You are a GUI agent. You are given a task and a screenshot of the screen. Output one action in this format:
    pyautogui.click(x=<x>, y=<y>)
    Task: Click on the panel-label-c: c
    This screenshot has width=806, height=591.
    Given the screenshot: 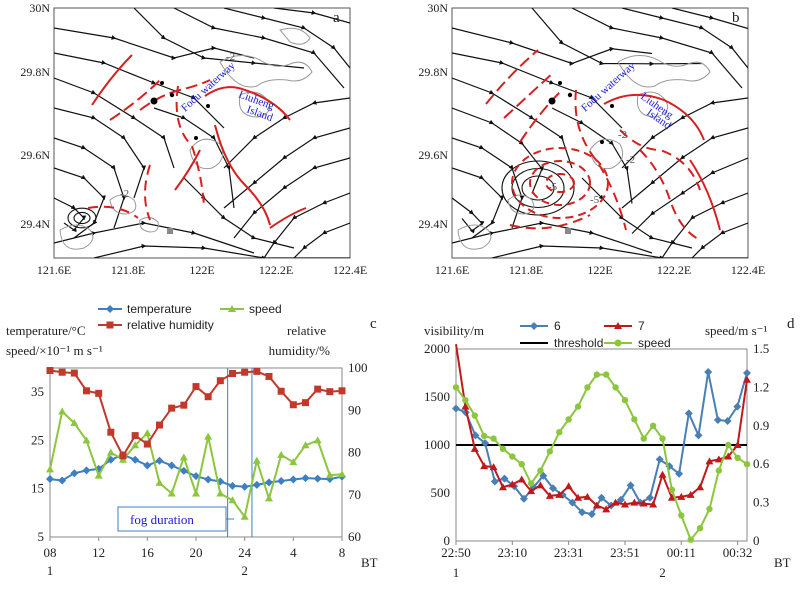 What is the action you would take?
    pyautogui.click(x=373, y=324)
    